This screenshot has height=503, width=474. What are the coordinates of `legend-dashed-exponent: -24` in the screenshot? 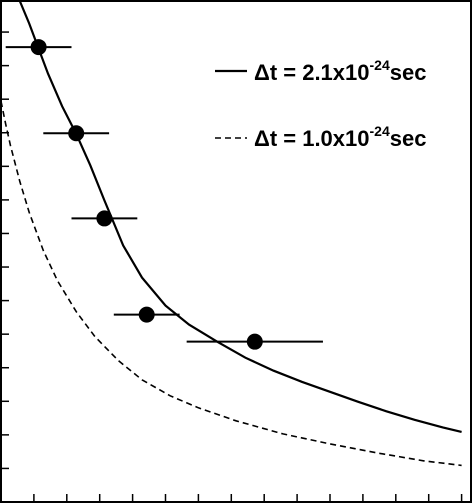 It's located at (380, 131).